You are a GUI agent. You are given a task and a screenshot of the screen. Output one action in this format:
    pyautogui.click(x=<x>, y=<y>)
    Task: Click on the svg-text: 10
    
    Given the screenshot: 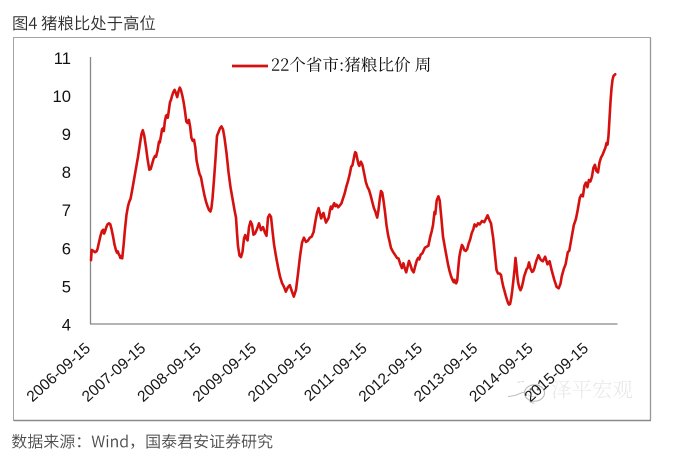 What is the action you would take?
    pyautogui.click(x=62, y=96)
    